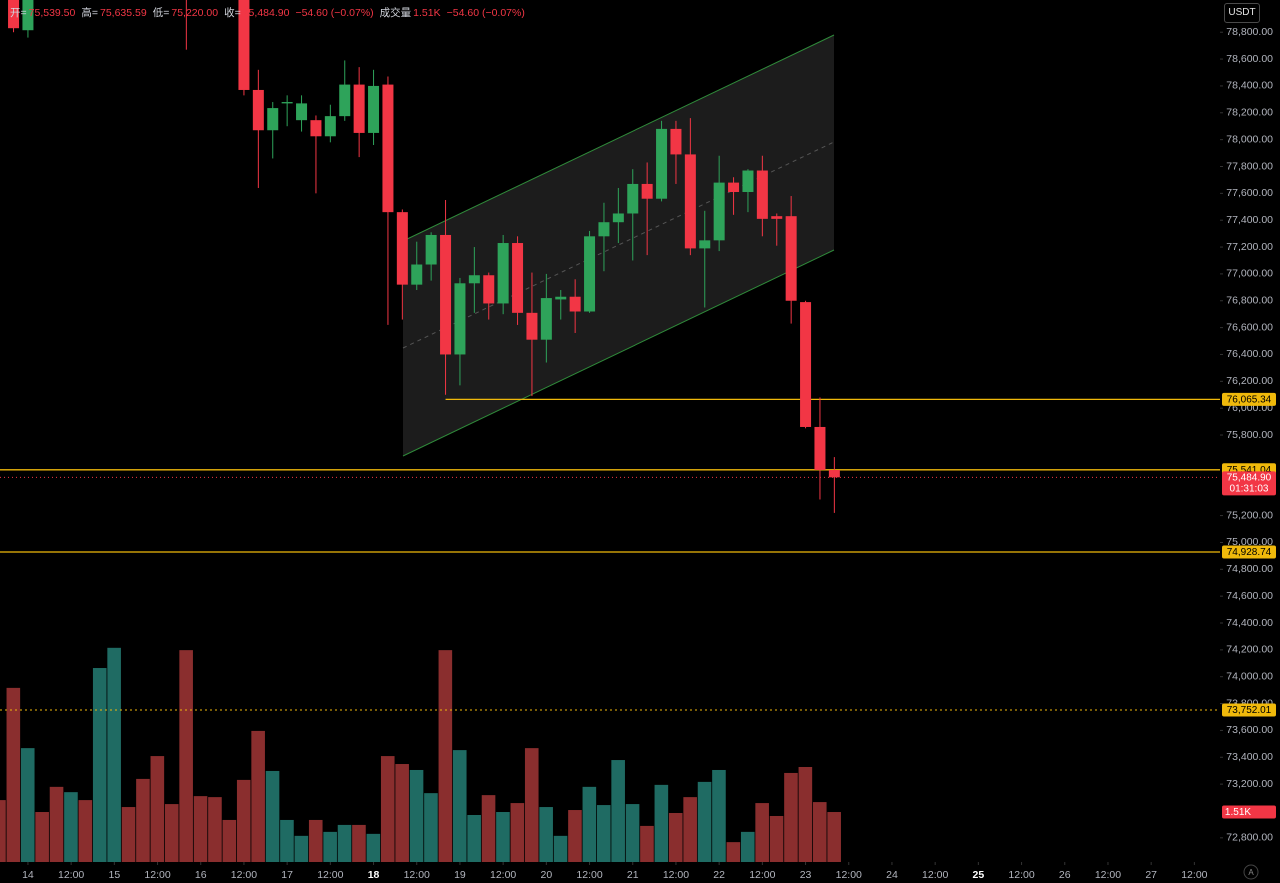 This screenshot has width=1280, height=883. What do you see at coordinates (1065, 875) in the screenshot?
I see `x-tick-label: 26` at bounding box center [1065, 875].